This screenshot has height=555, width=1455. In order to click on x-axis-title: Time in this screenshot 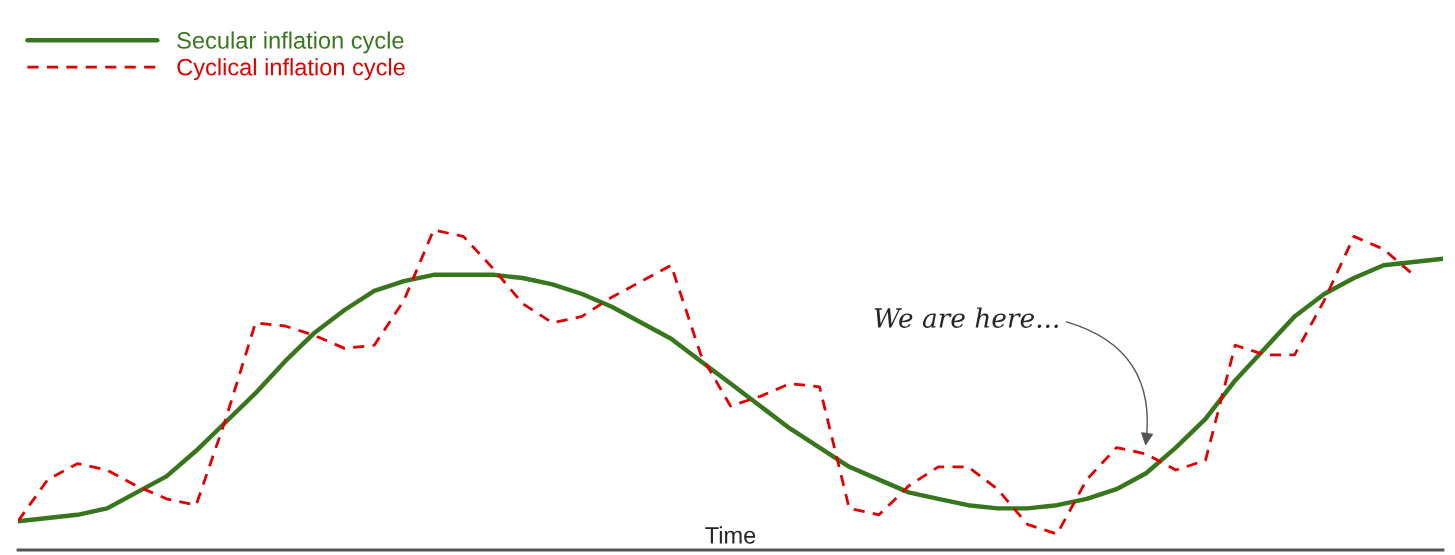, I will do `click(730, 535)`.